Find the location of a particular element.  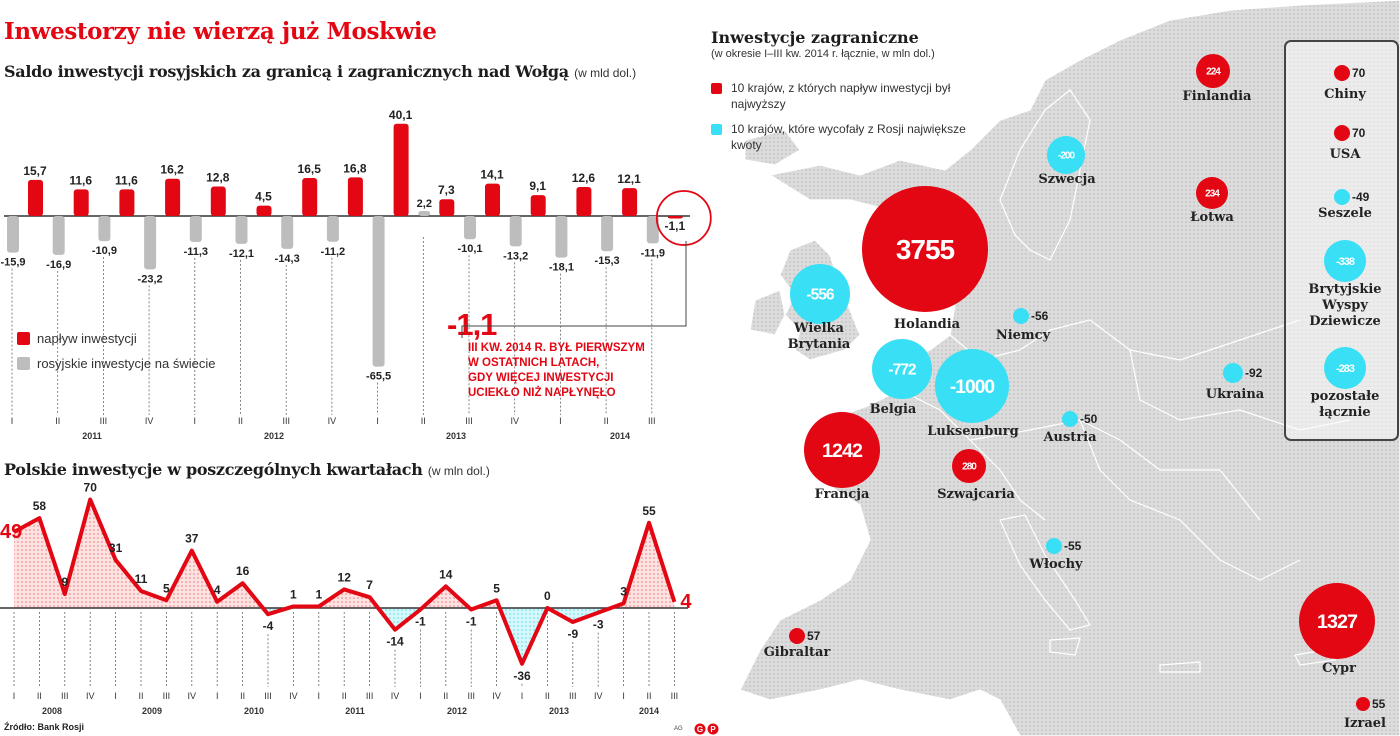

author-initials: AG is located at coordinates (678, 729).